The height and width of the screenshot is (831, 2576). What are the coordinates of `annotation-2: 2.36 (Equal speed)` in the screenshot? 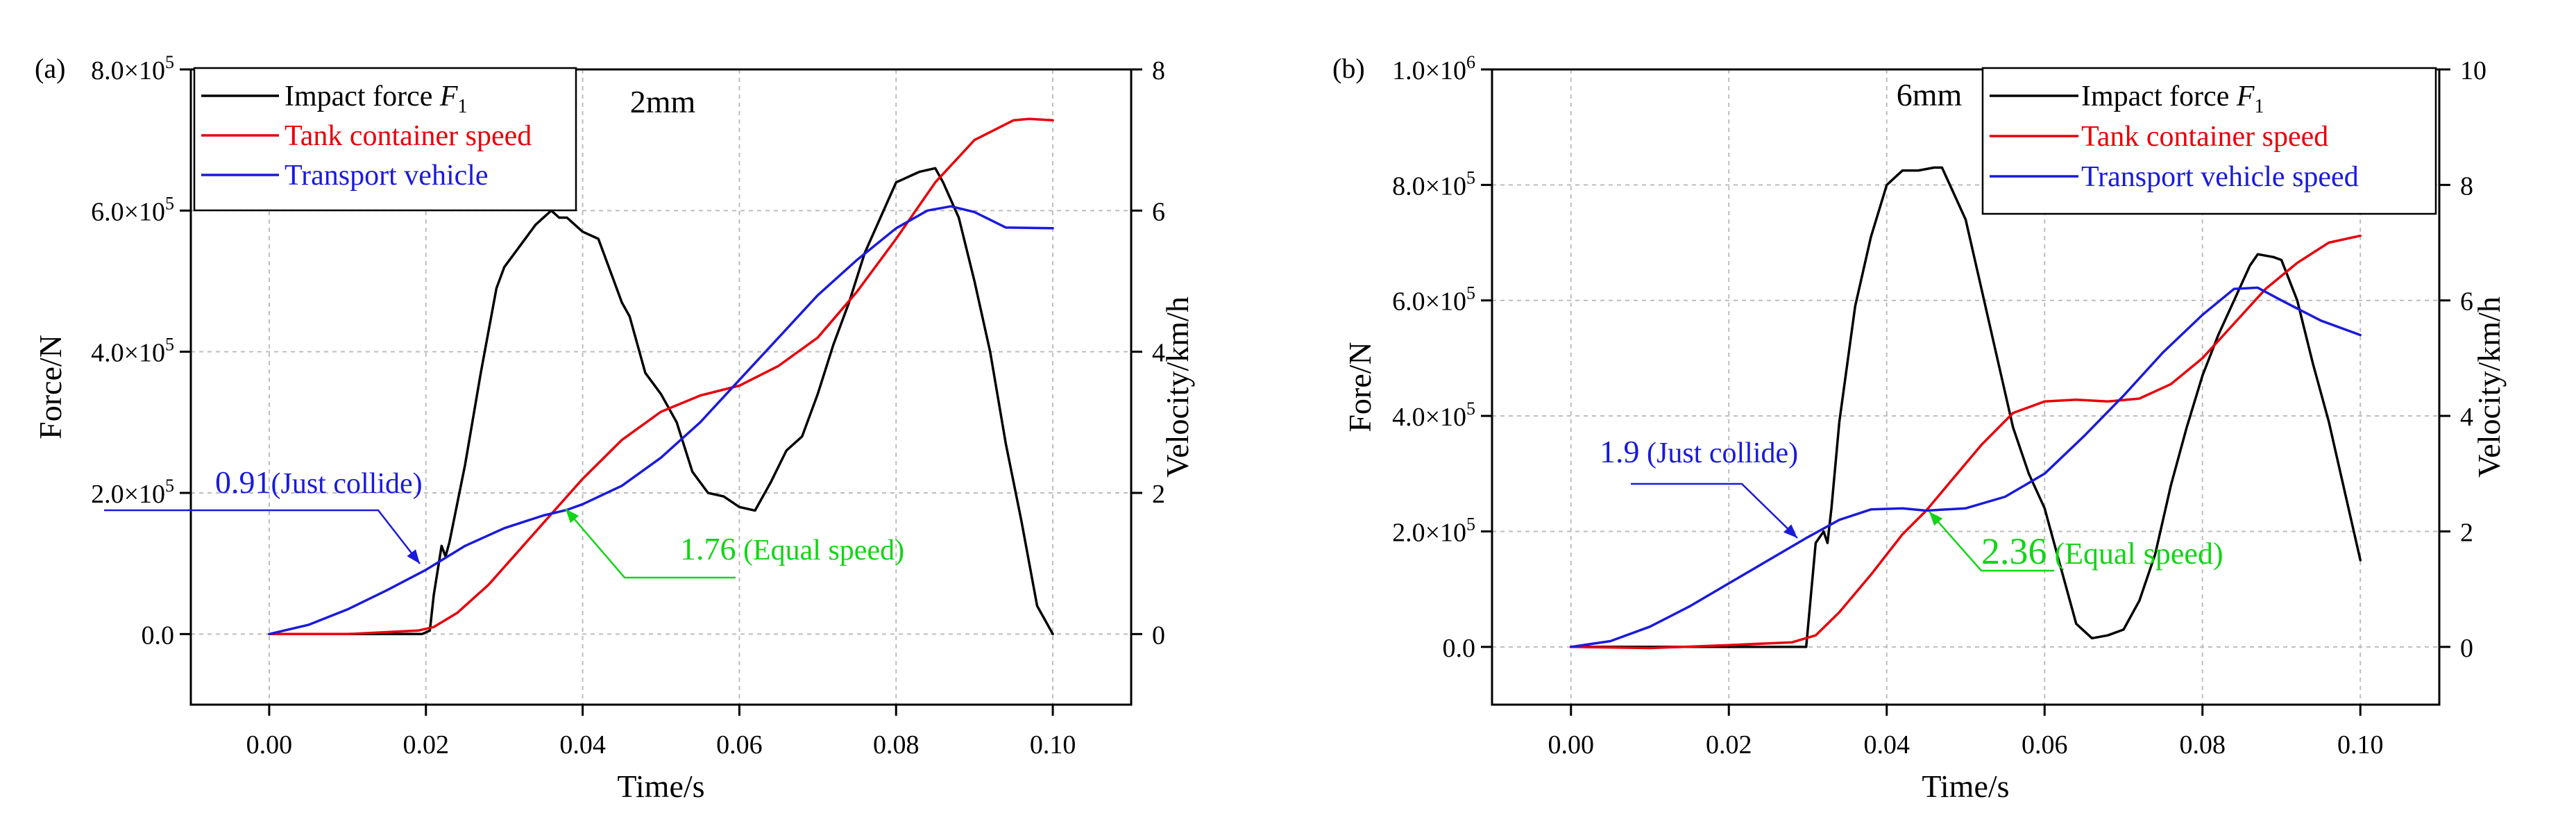 It's located at (2076, 541).